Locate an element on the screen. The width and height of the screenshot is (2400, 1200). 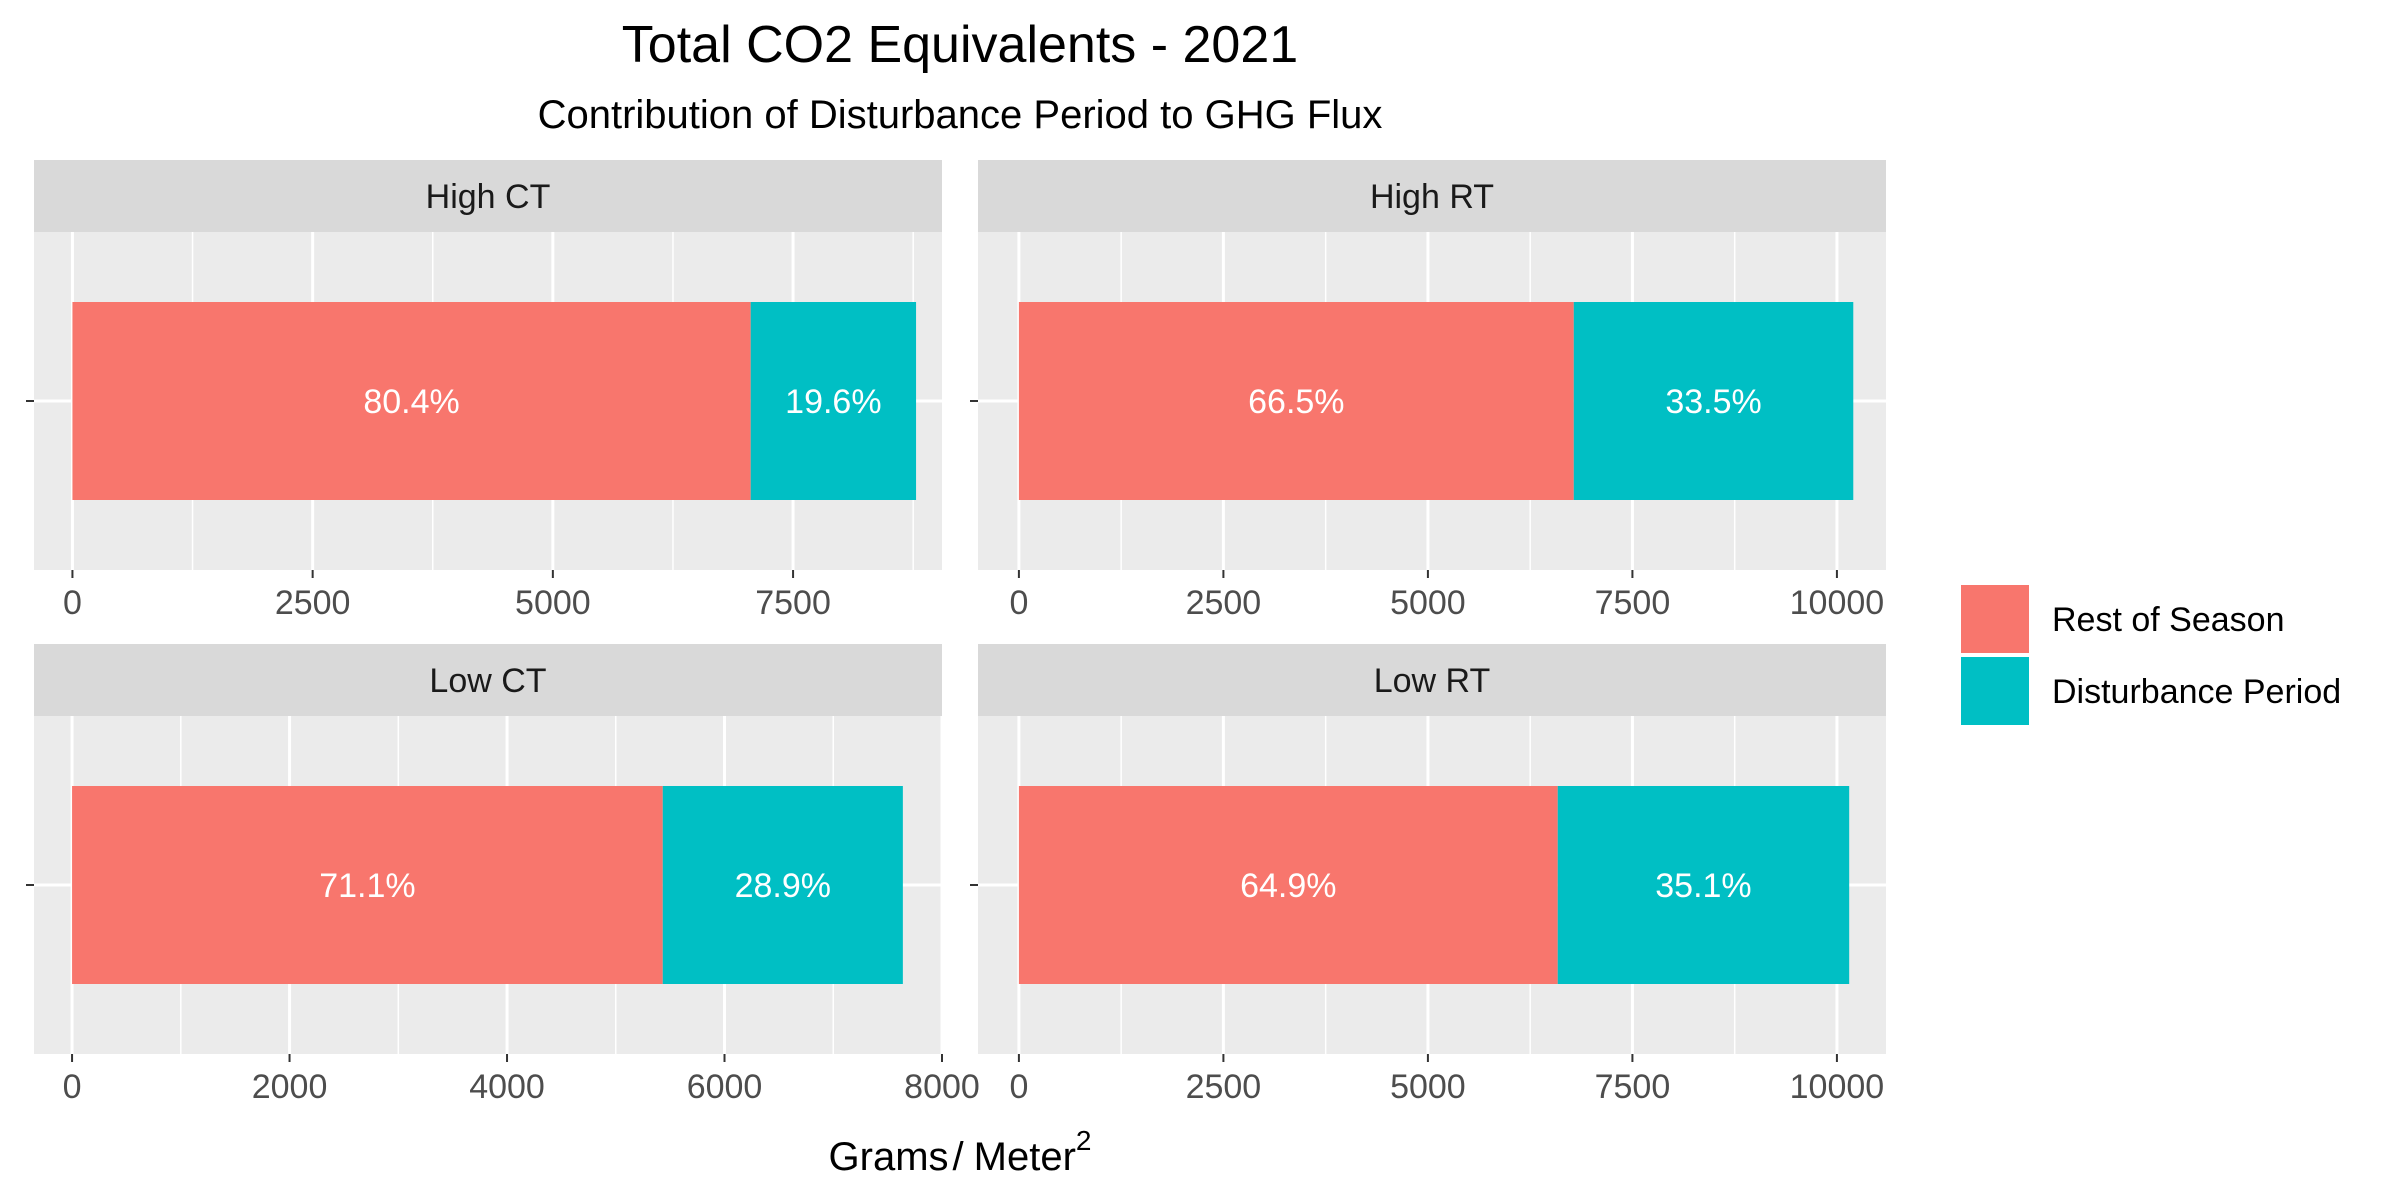
x-axis-title-exponent: 2 is located at coordinates (1084, 1140).